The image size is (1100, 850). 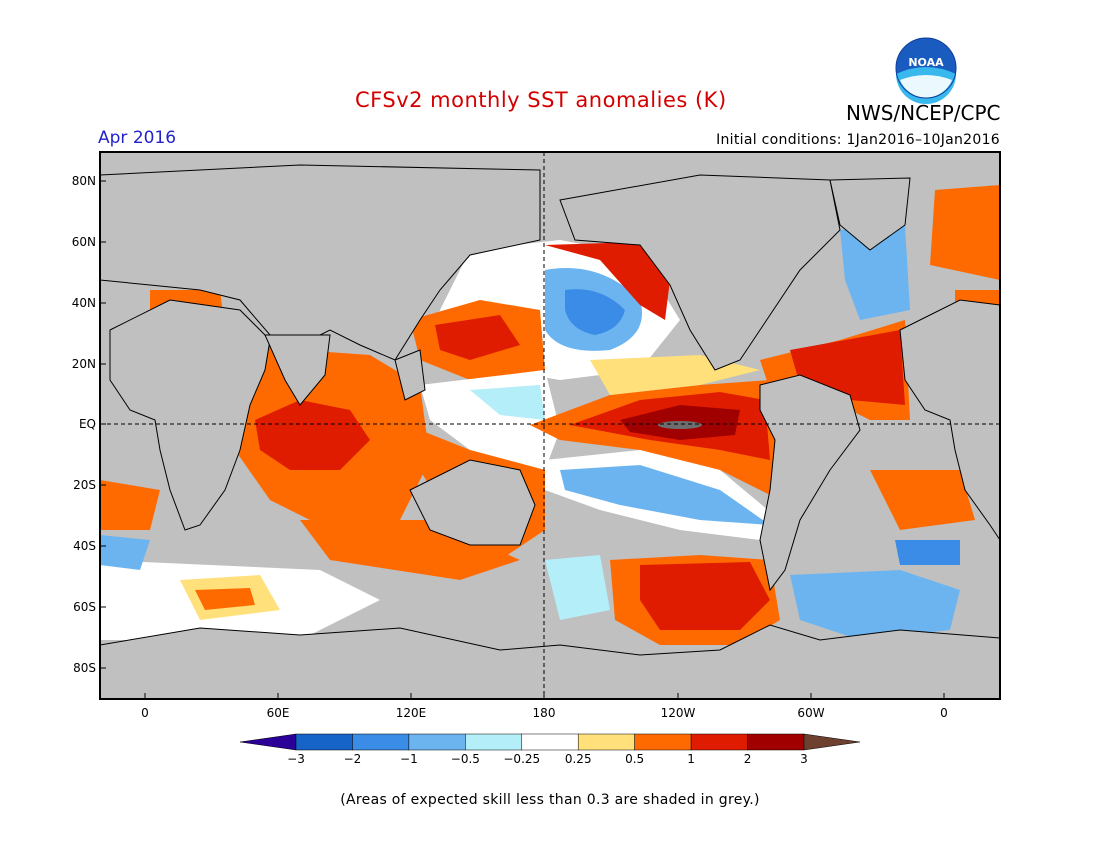 I want to click on anomaly-cool-sw-indian, so click(x=125, y=552).